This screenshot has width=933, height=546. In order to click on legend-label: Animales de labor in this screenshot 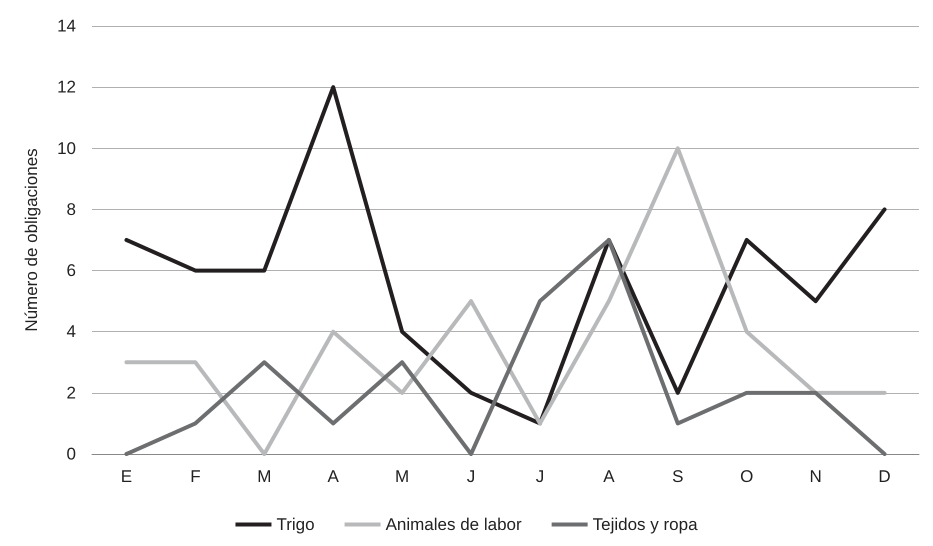, I will do `click(454, 524)`.